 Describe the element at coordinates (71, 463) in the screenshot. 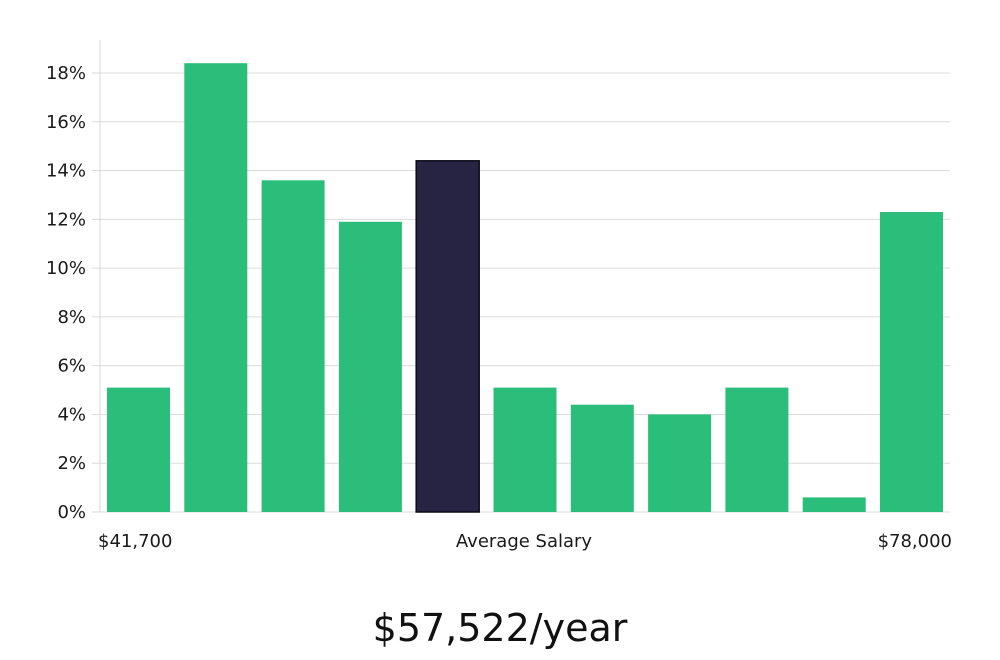

I see `y-tick-label-2: 2%` at that location.